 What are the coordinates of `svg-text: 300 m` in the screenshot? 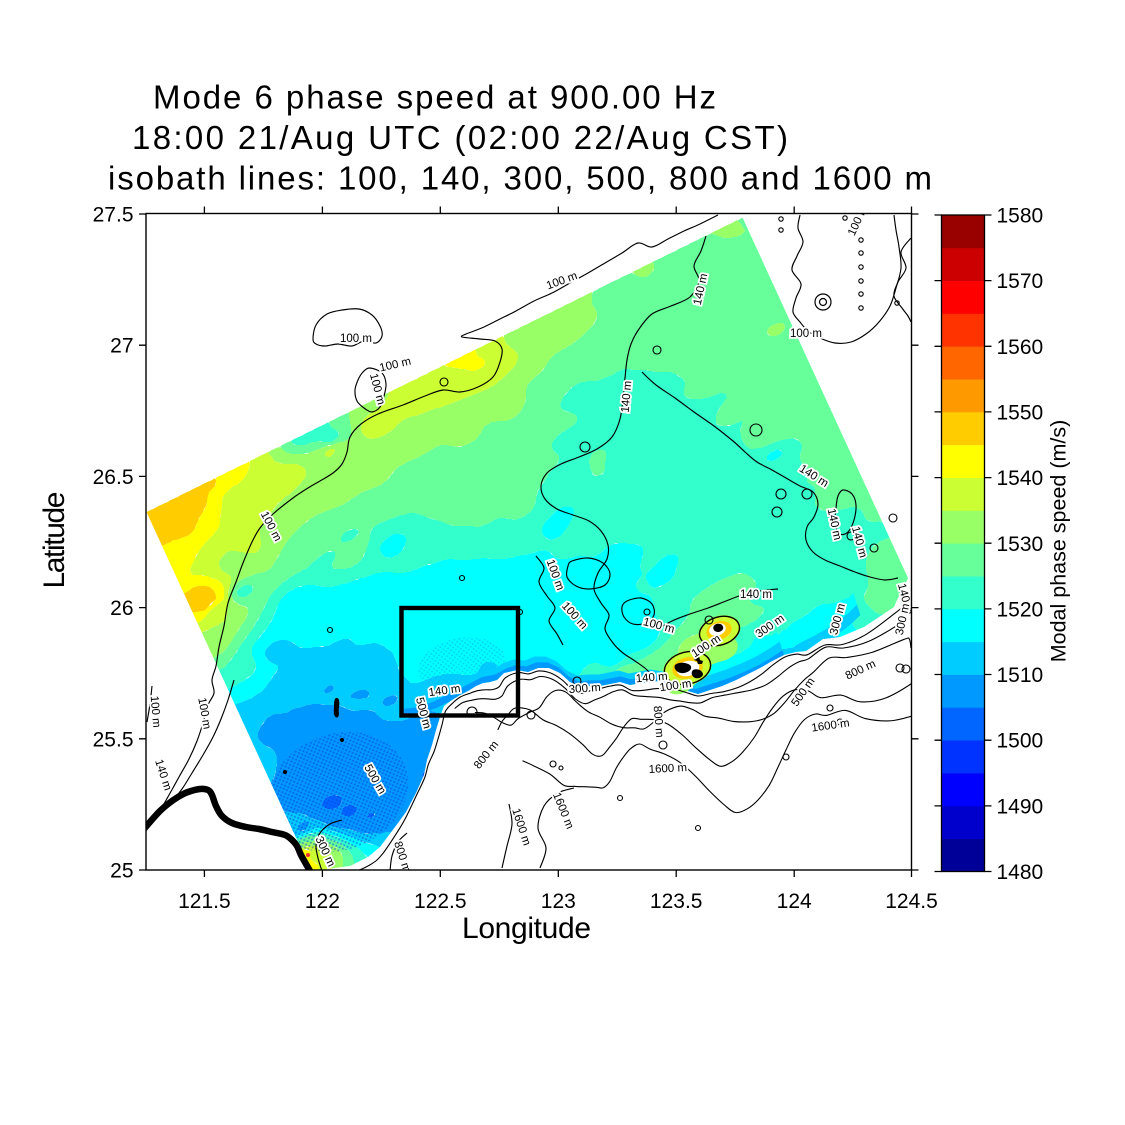 It's located at (584, 689).